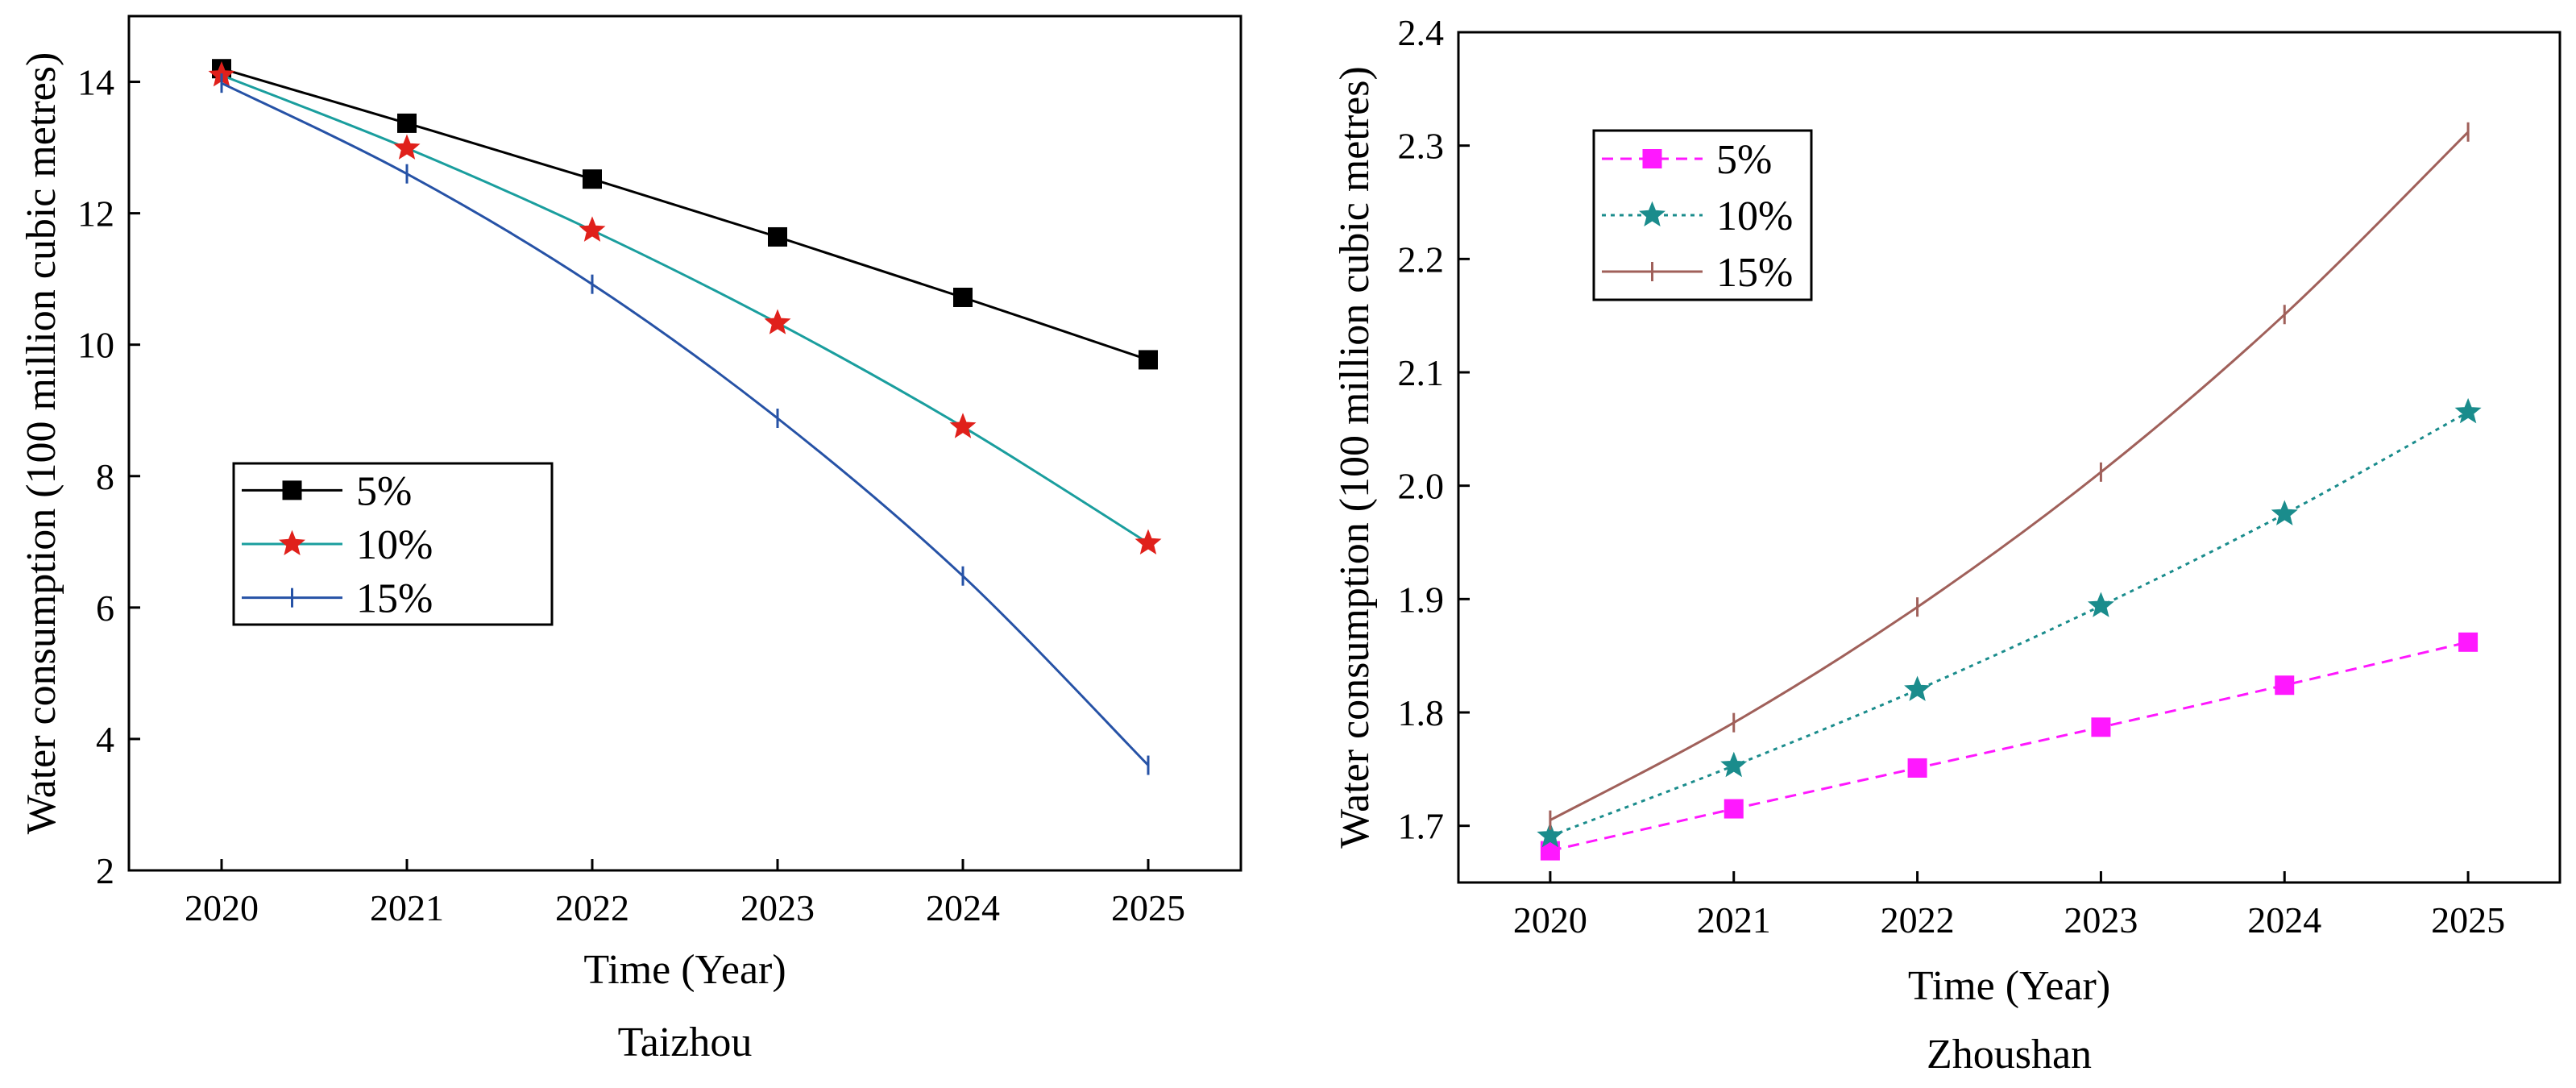  I want to click on chart-caption: Zhoushan, so click(2009, 1055).